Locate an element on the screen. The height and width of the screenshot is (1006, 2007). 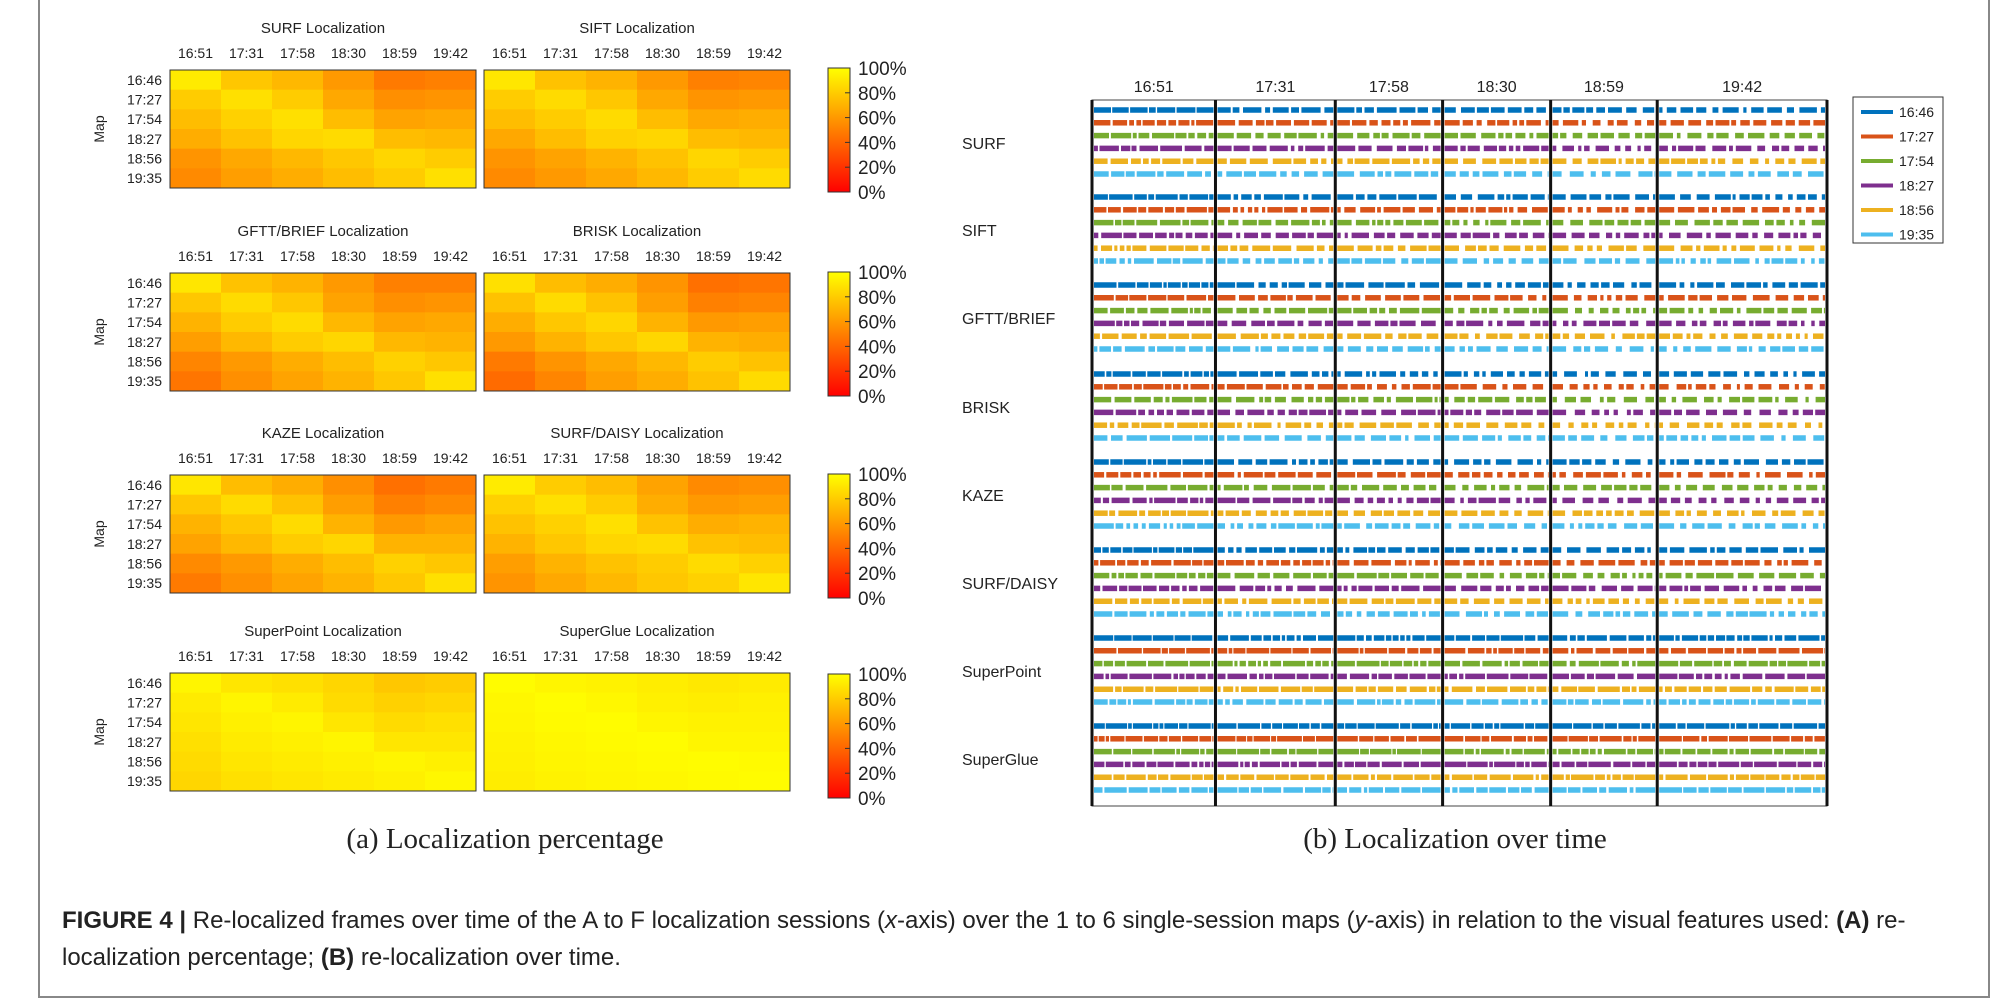
heatmap-title: SuperPoint Localization is located at coordinates (323, 631).